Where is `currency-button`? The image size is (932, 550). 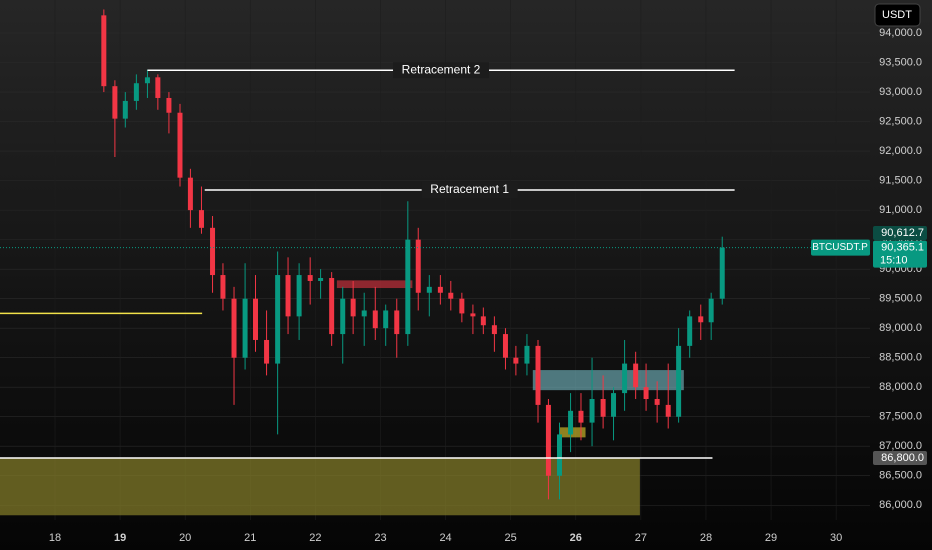 currency-button is located at coordinates (897, 15).